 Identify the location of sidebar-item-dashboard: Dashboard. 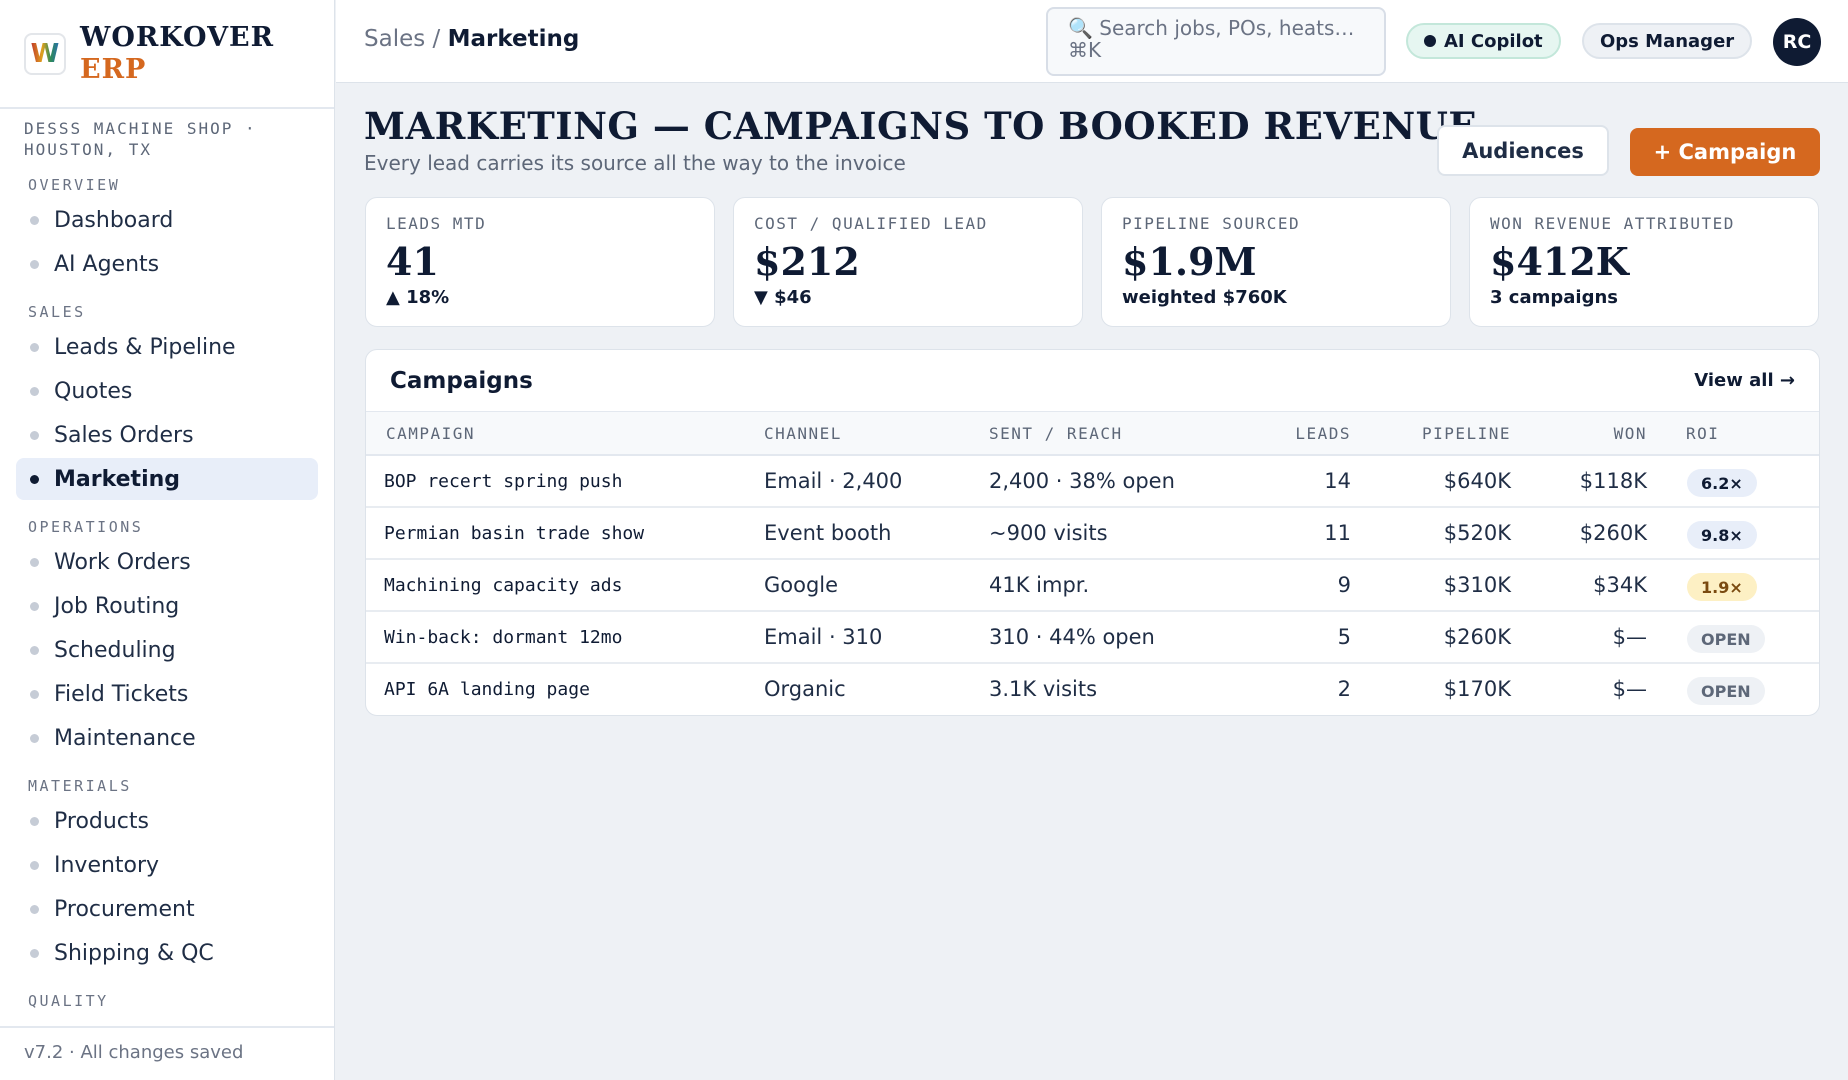
(167, 220).